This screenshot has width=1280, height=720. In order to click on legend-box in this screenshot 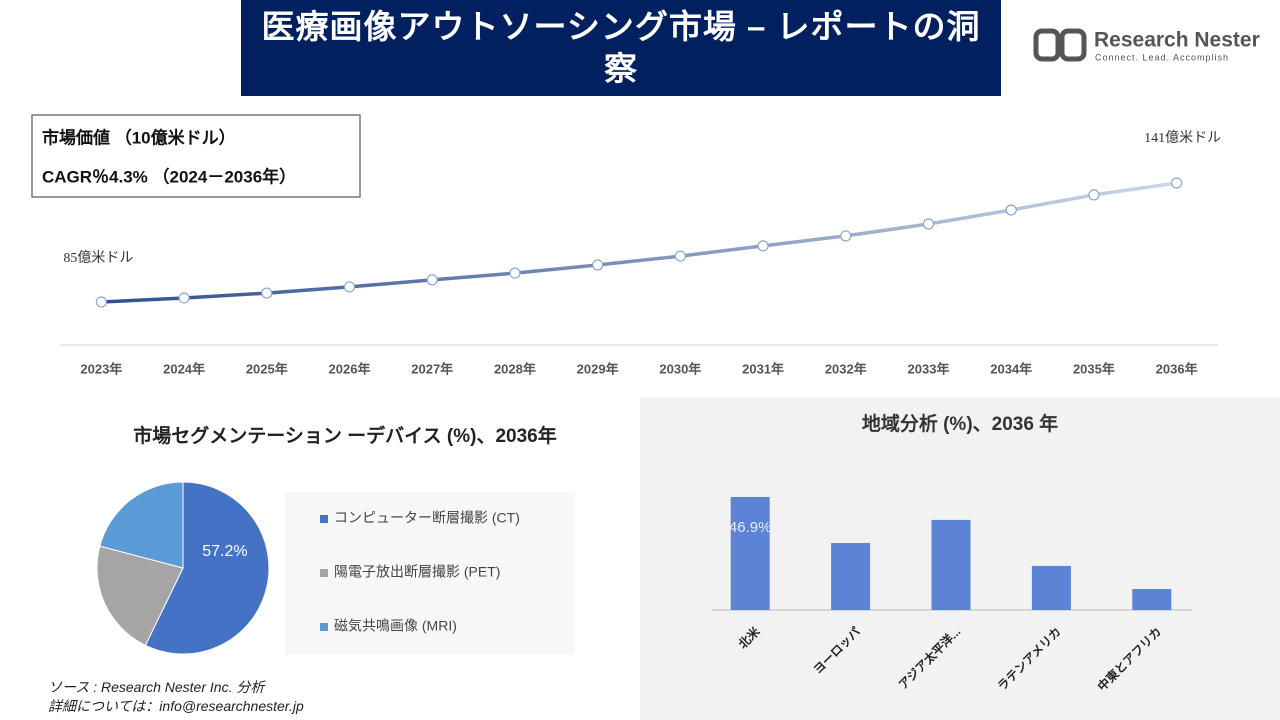, I will do `click(430, 573)`.